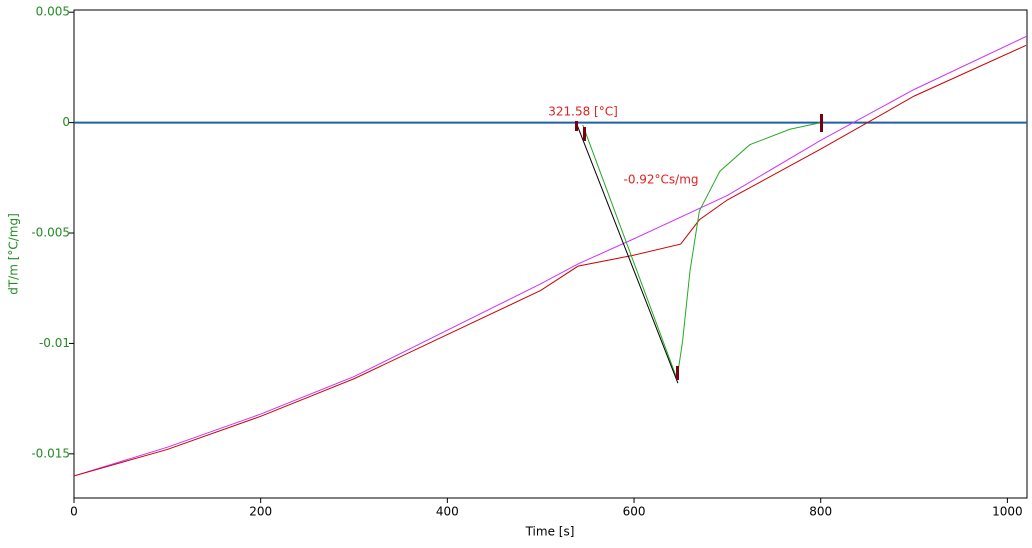 This screenshot has width=1032, height=548. What do you see at coordinates (634, 512) in the screenshot?
I see `x-tick-label: 600` at bounding box center [634, 512].